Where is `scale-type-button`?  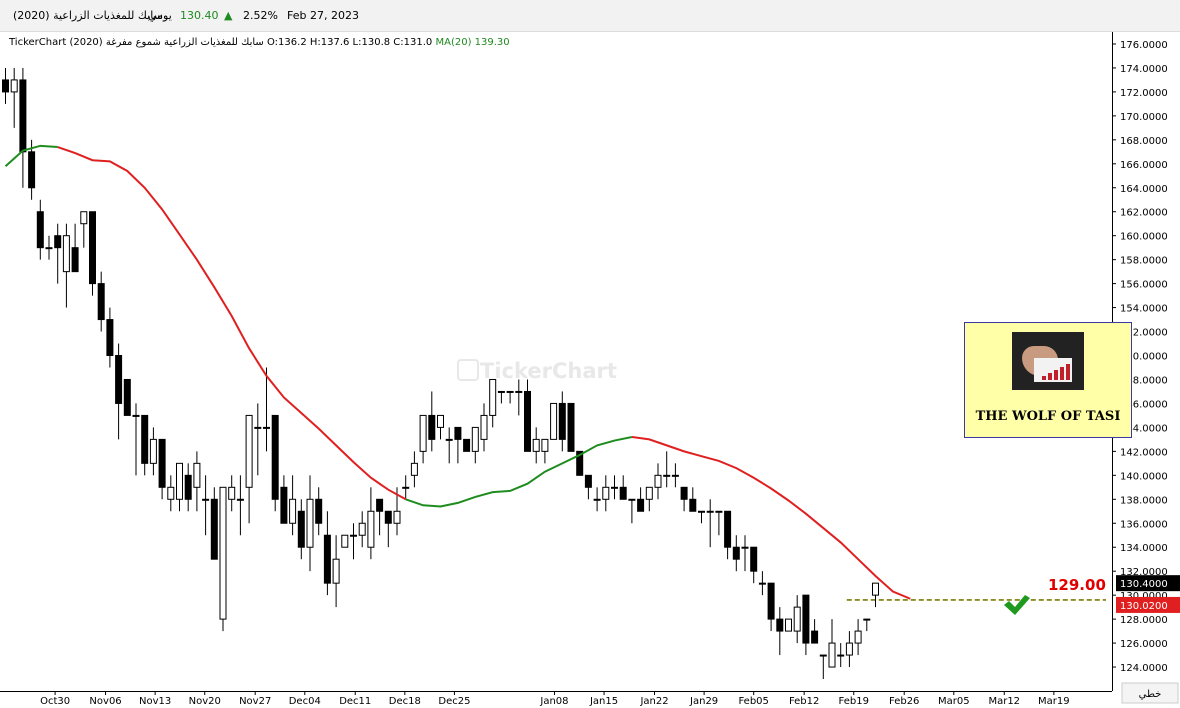
scale-type-button is located at coordinates (1150, 693).